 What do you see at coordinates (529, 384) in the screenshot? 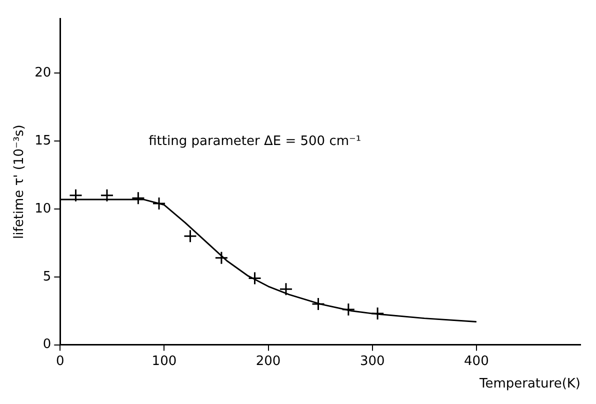
I see `x-axis-title: Temperature(K)` at bounding box center [529, 384].